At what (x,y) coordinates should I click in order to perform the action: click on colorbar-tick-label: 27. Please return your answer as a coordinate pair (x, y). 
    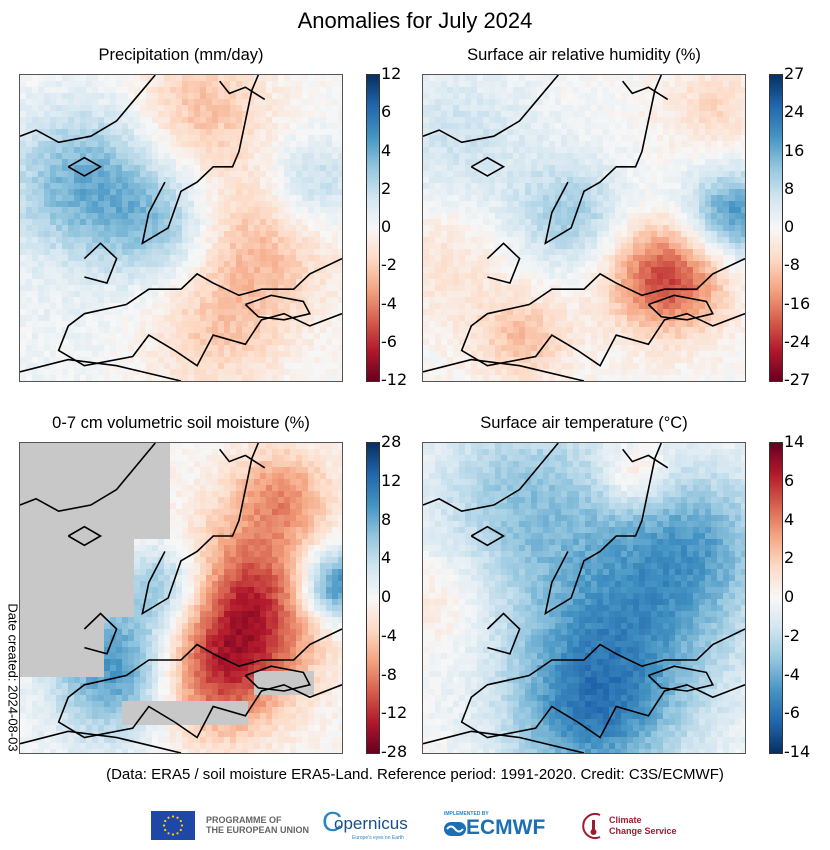
    Looking at the image, I should click on (794, 73).